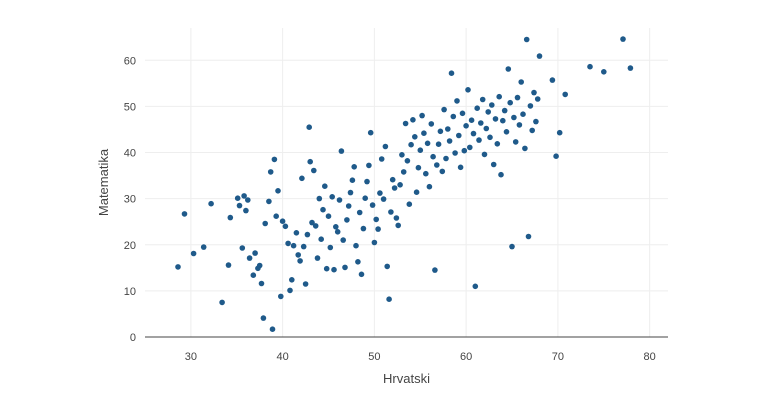 The height and width of the screenshot is (400, 765). I want to click on x-tick-label: 70, so click(558, 357).